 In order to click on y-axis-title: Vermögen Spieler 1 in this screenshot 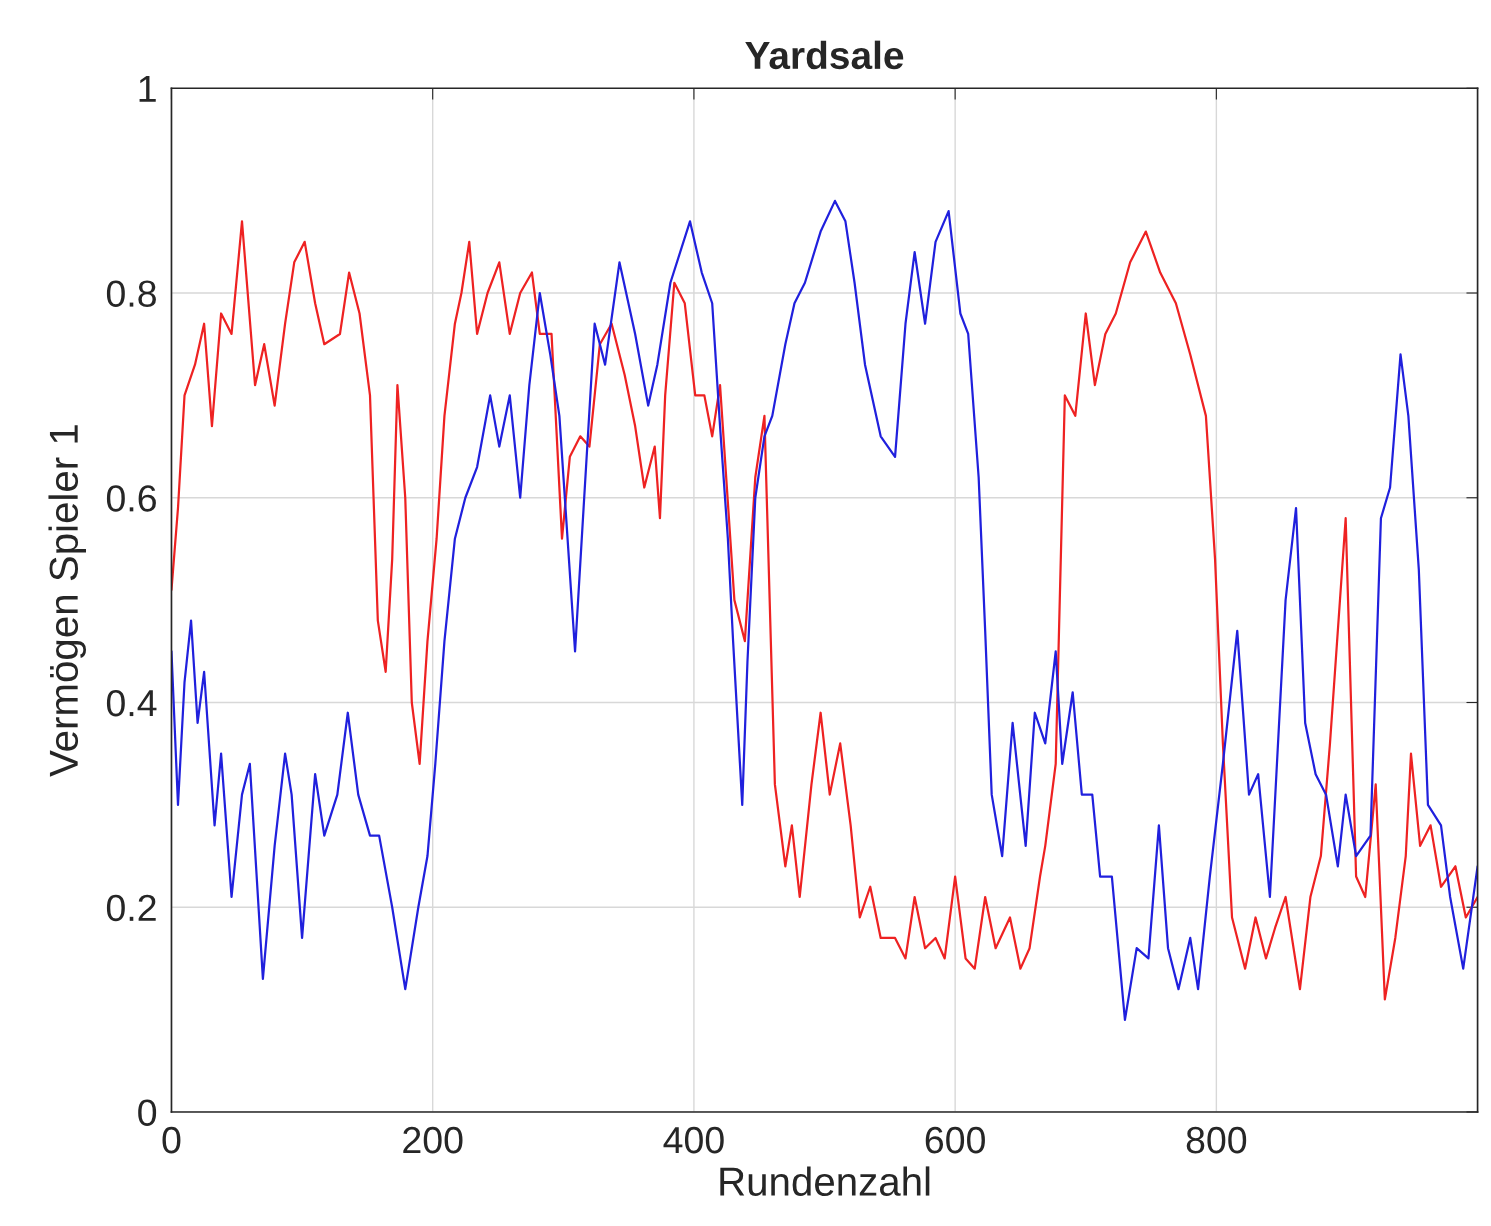, I will do `click(67, 601)`.